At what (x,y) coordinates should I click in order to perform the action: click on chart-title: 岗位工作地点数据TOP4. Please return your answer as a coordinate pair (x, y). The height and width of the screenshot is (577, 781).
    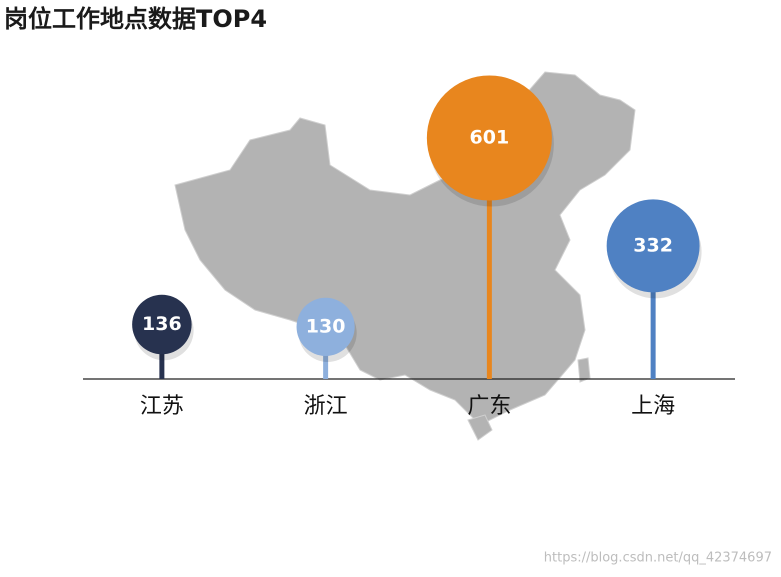
    Looking at the image, I should click on (135, 19).